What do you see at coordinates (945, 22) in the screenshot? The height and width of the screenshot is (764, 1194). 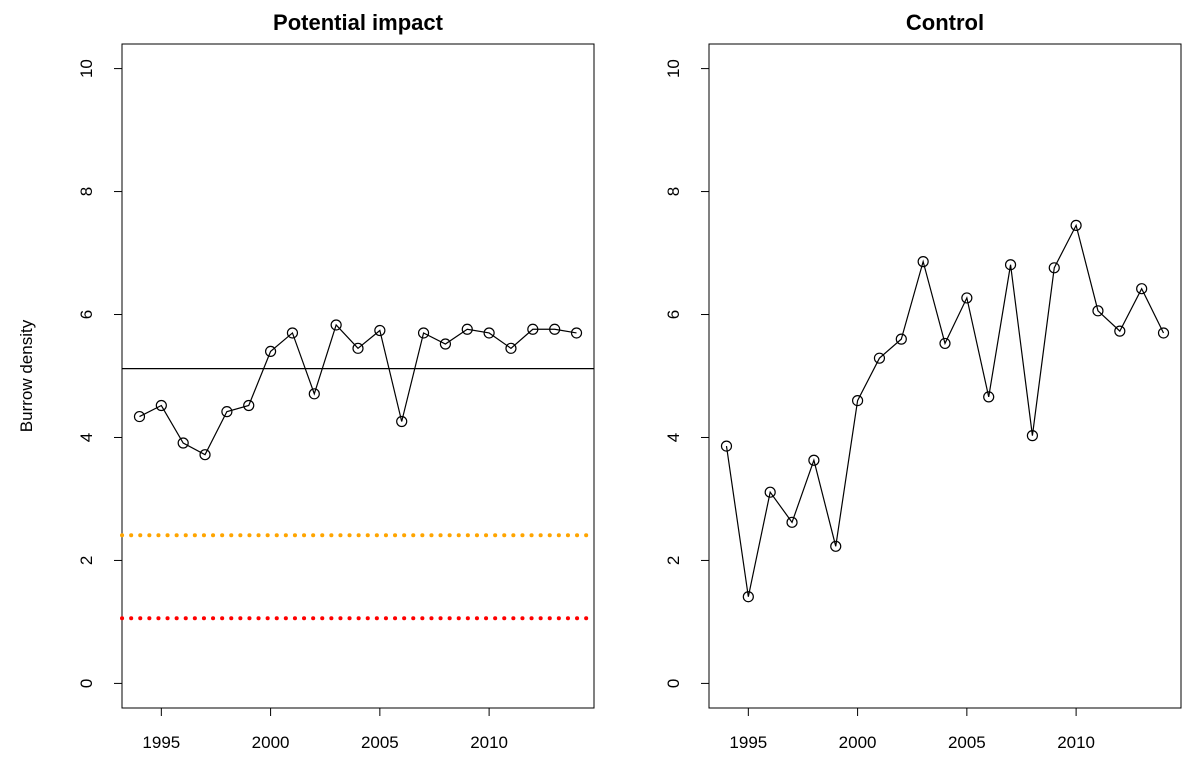 I see `chart-title: Control` at bounding box center [945, 22].